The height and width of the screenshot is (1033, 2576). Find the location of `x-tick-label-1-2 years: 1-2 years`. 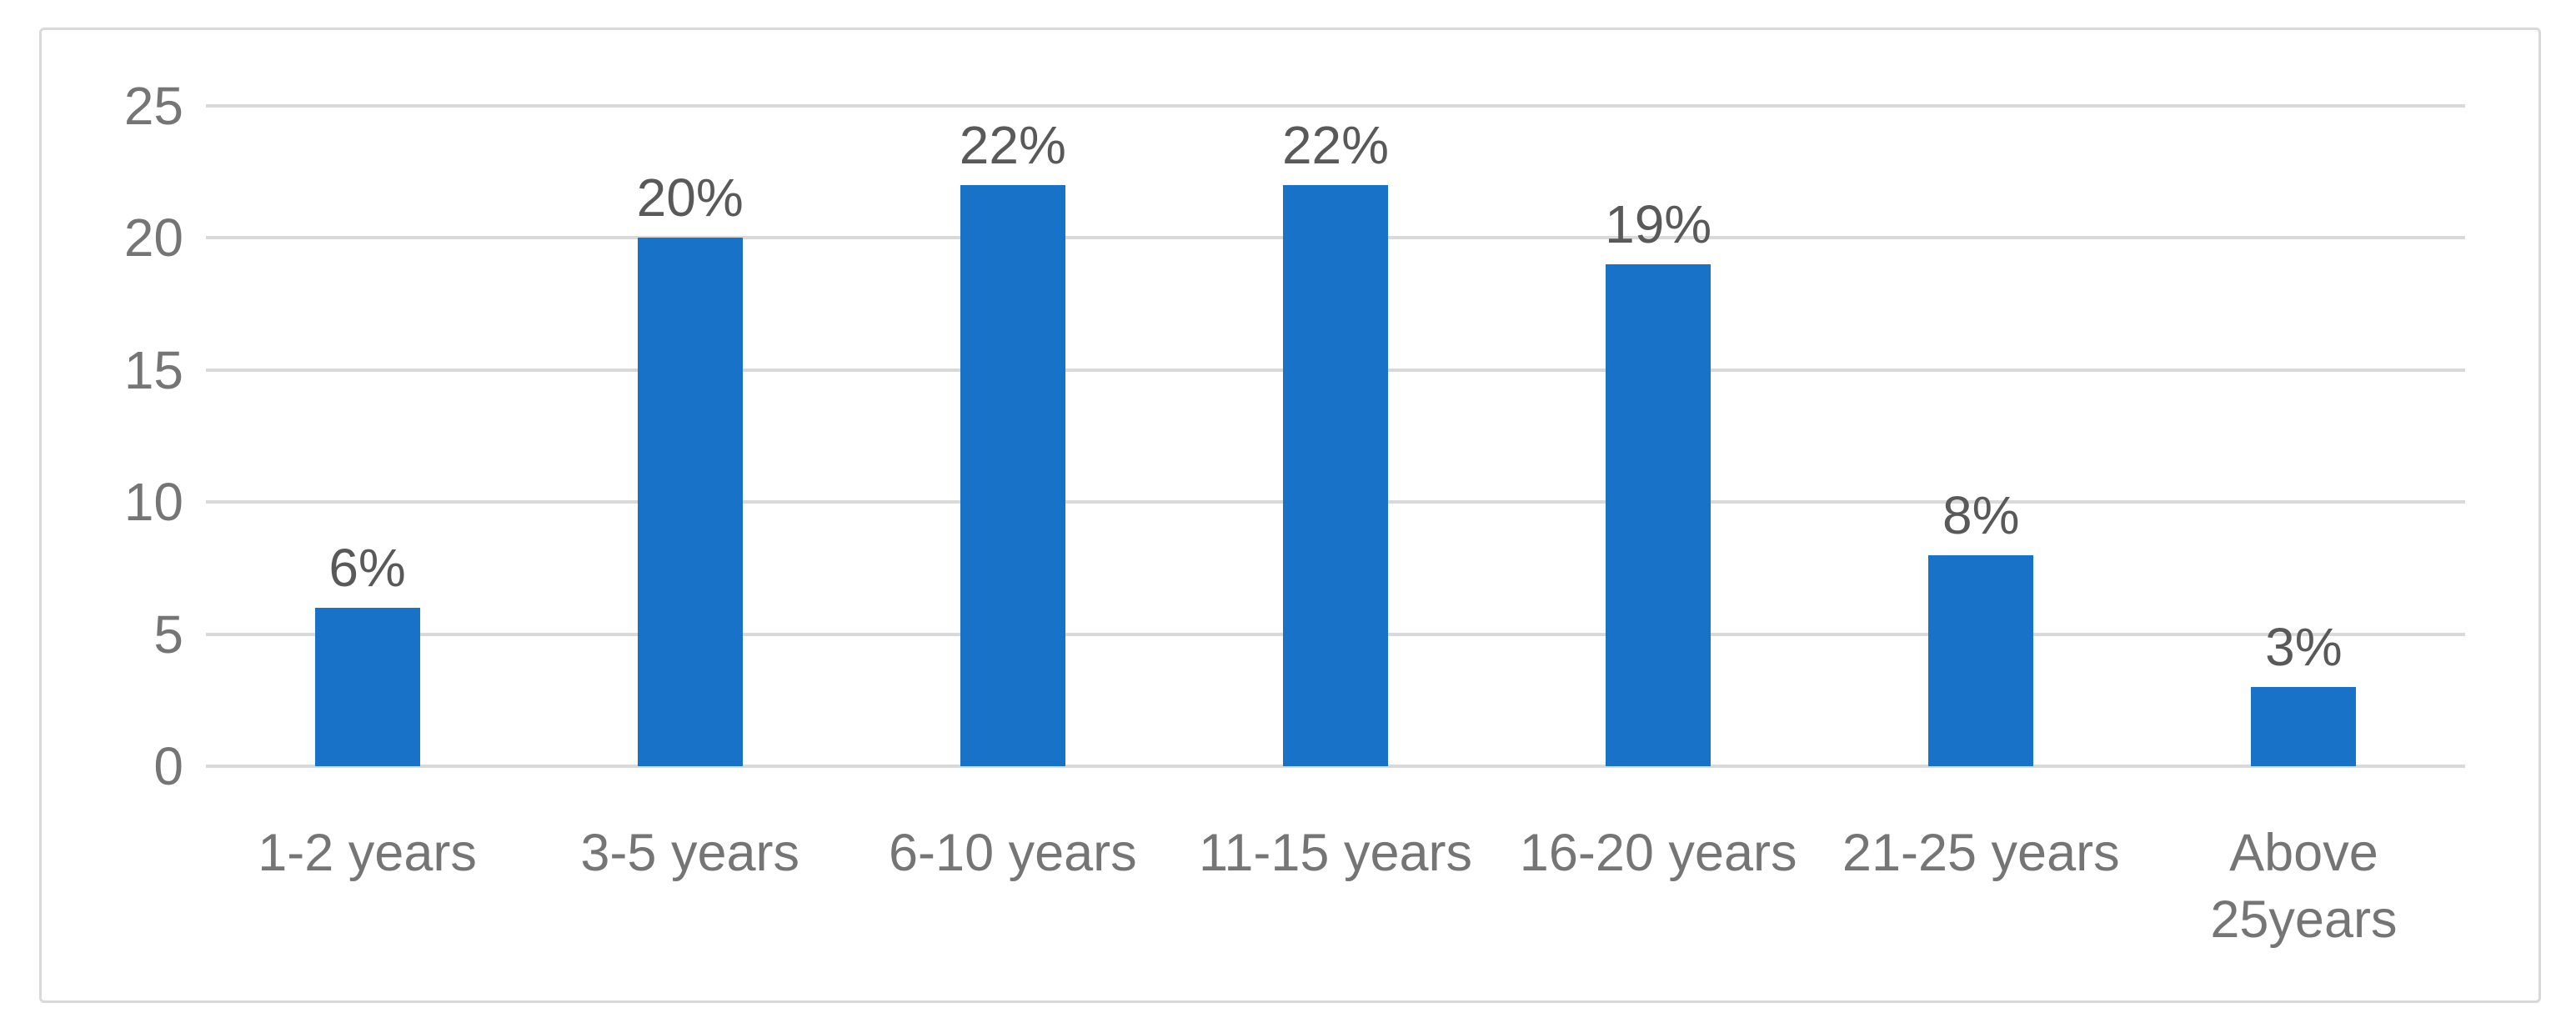

x-tick-label-1-2 years: 1-2 years is located at coordinates (367, 853).